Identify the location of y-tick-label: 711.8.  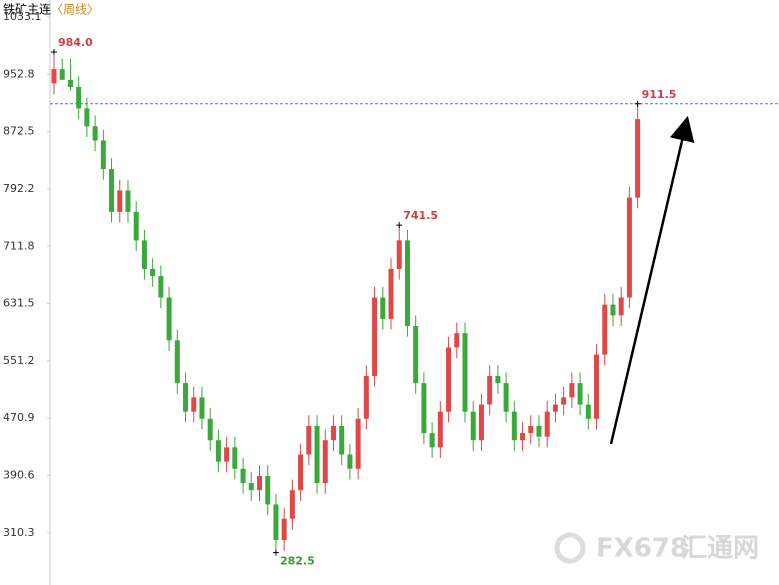
(19, 245).